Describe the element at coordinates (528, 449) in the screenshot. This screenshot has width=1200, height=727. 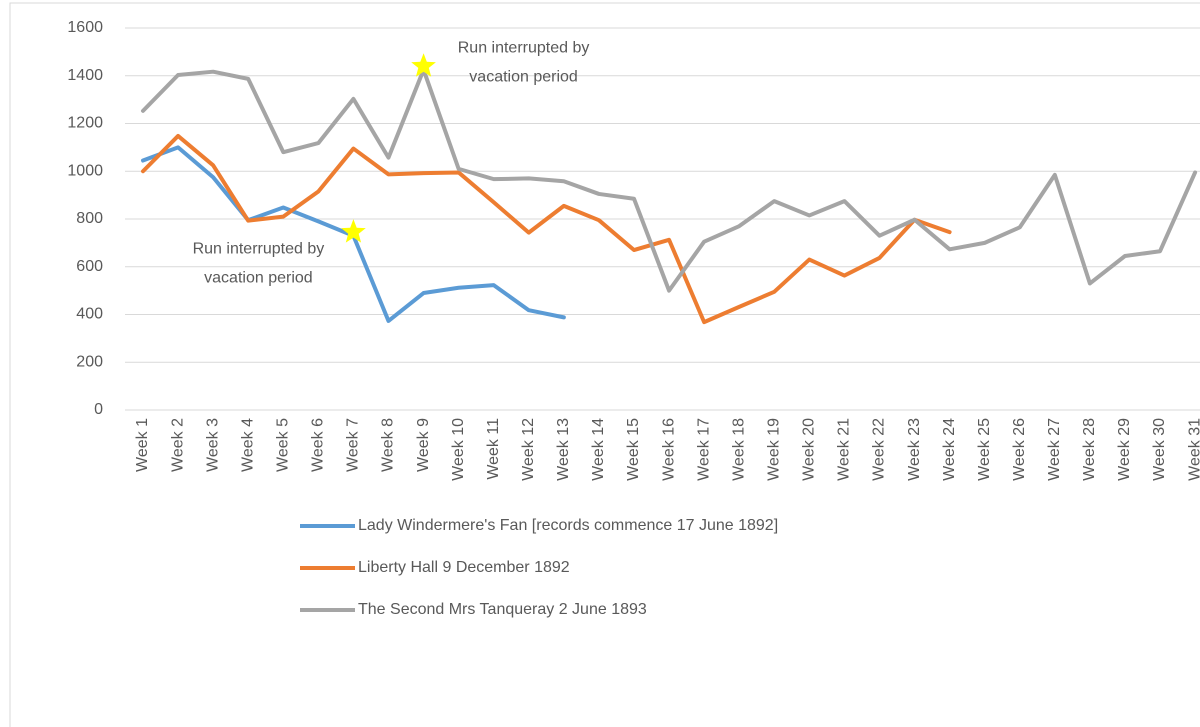
I see `x-tick-label: Week 12` at that location.